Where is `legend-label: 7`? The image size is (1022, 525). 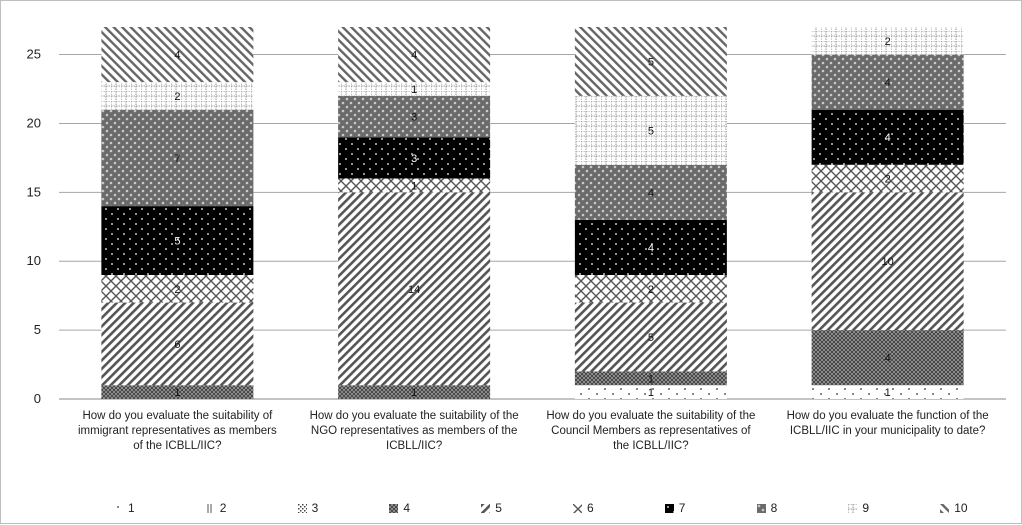
legend-label: 7 is located at coordinates (682, 508).